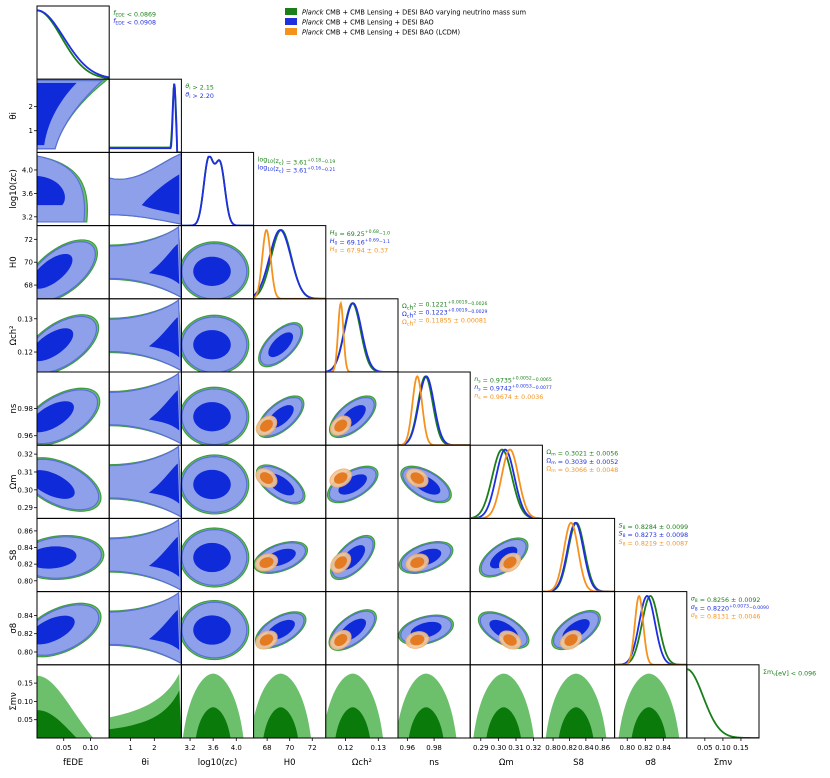  I want to click on constraint-text-lcdm: Ωch2 = 0.11855 ± 0.00081, so click(444, 323).